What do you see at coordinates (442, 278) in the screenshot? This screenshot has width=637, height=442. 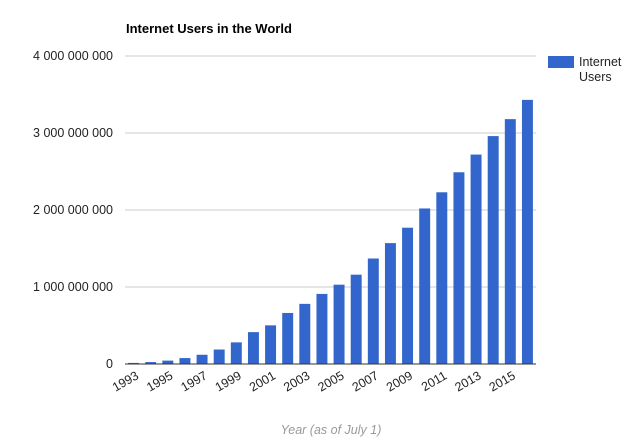 I see `bar-2011` at bounding box center [442, 278].